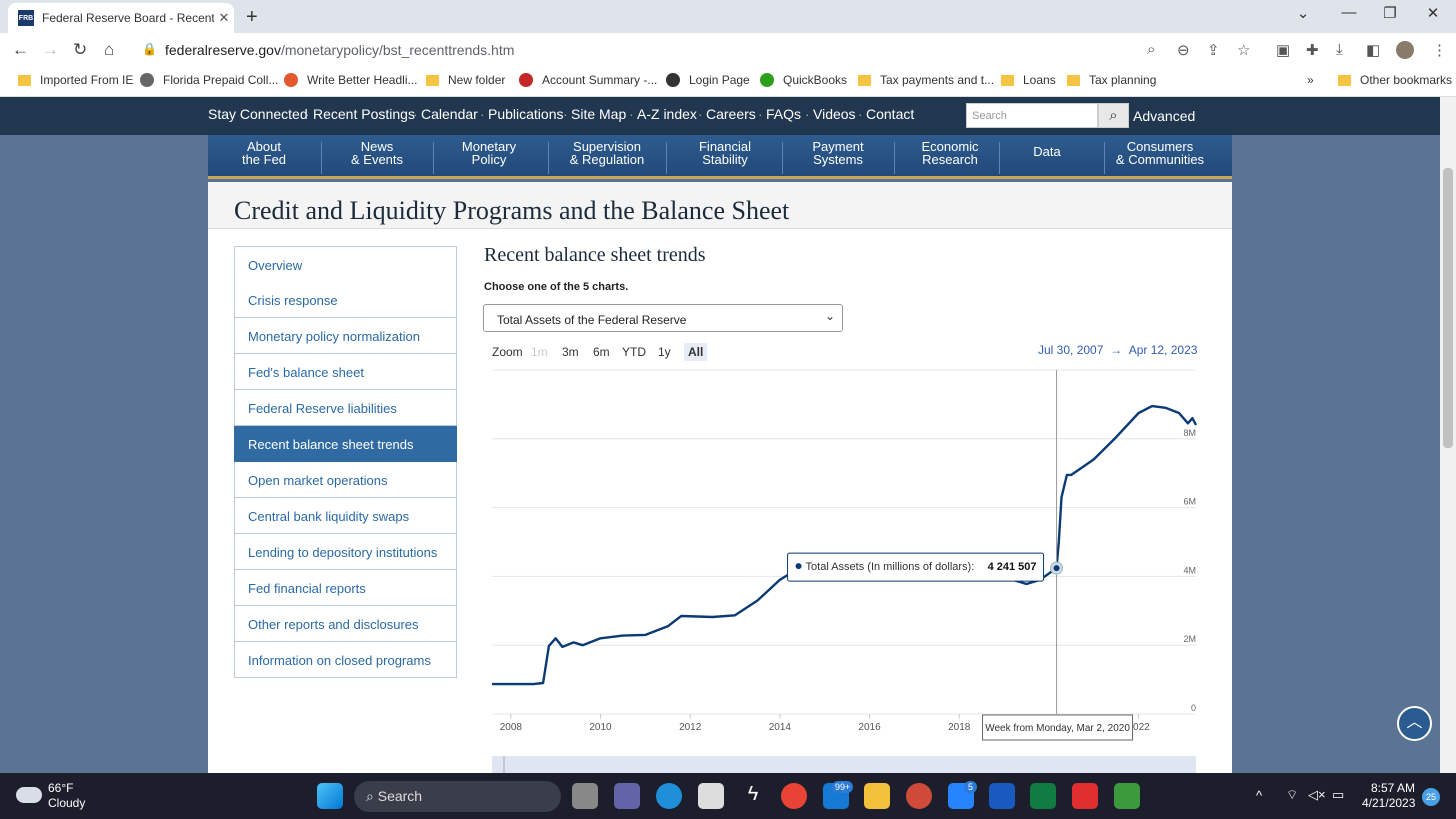 The image size is (1456, 819). What do you see at coordinates (950, 153) in the screenshot?
I see `main-nav-7: Economic Research` at bounding box center [950, 153].